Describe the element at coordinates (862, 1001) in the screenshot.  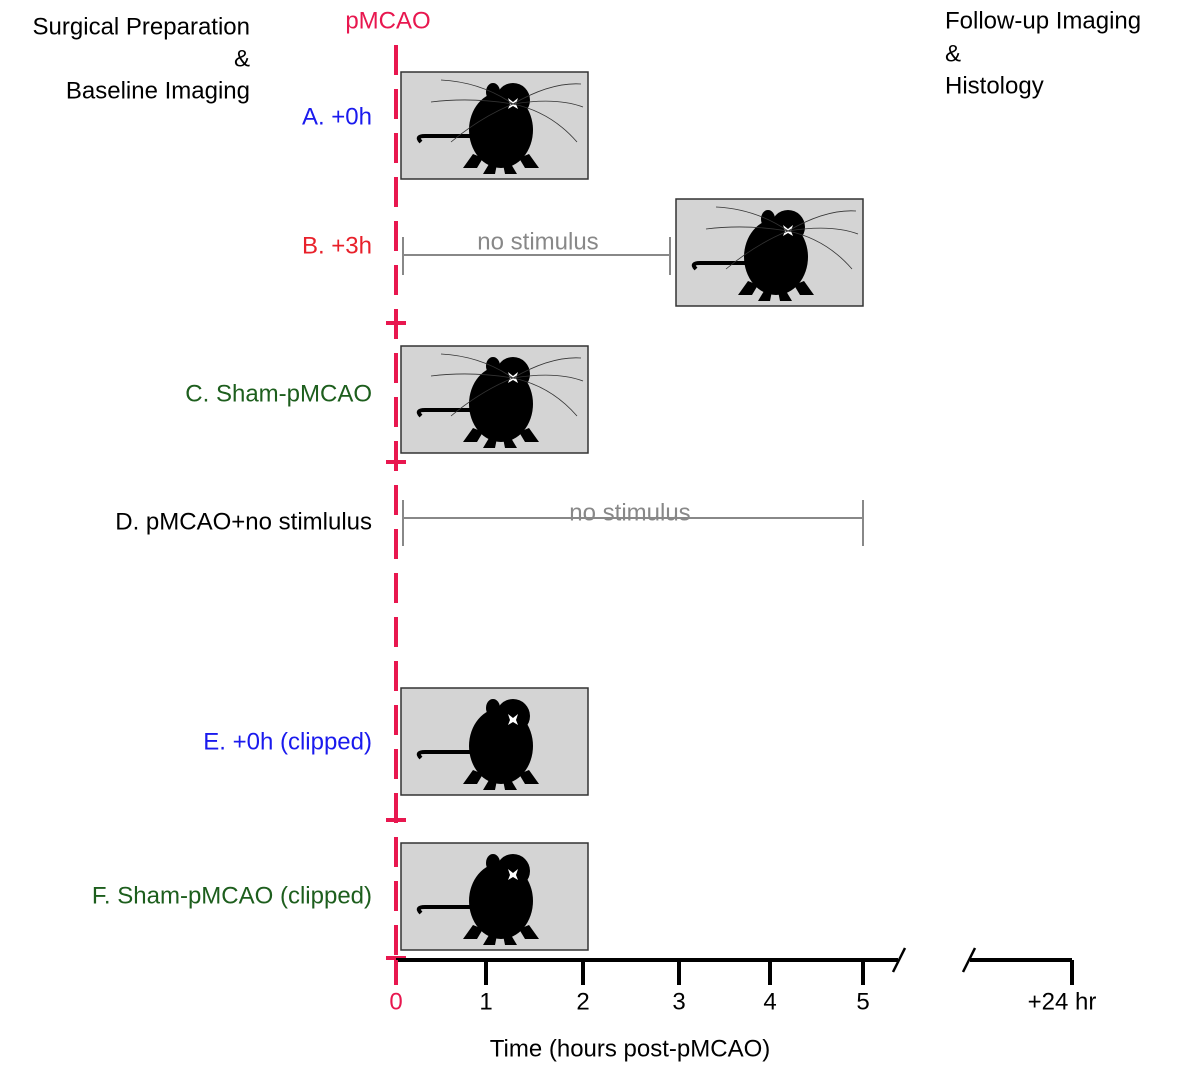
I see `tick-label: 5` at that location.